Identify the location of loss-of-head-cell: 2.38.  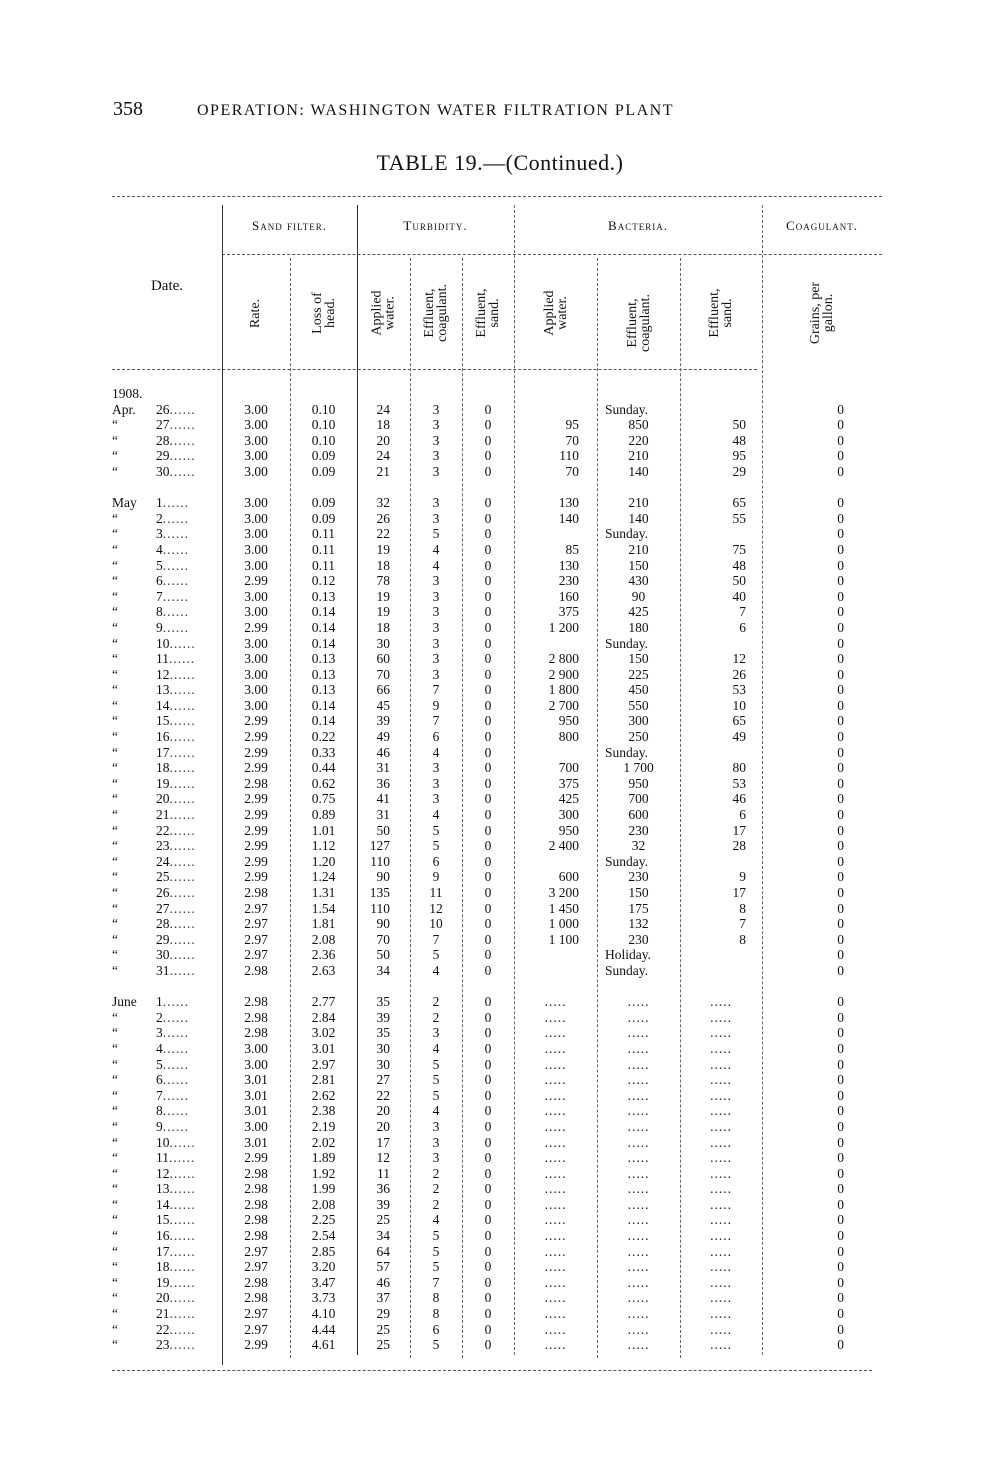
(323, 1111).